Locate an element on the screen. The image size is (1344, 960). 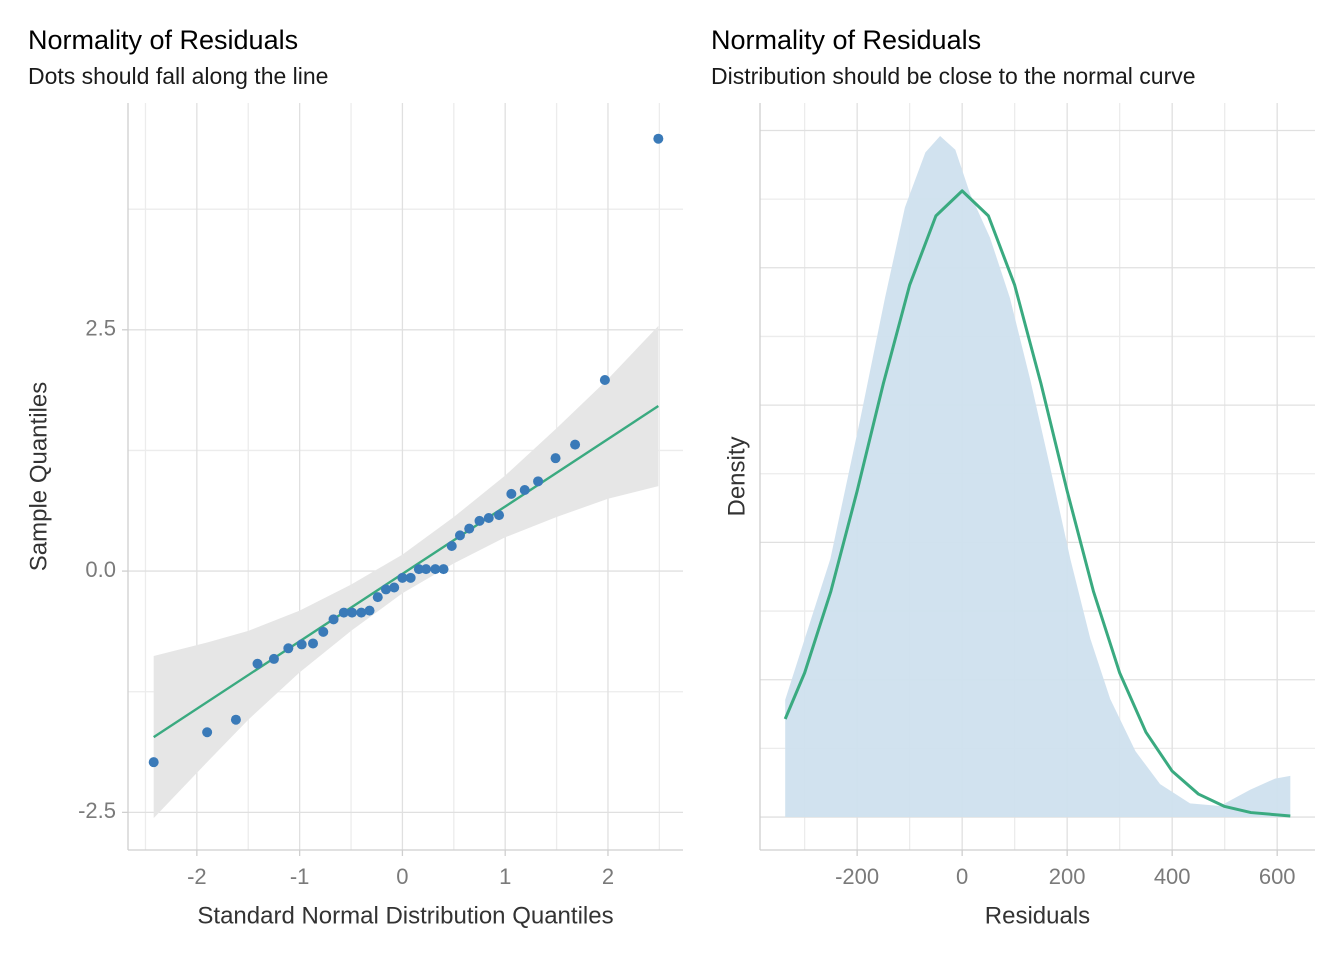
y-tick-label: 2.5 is located at coordinates (100, 328).